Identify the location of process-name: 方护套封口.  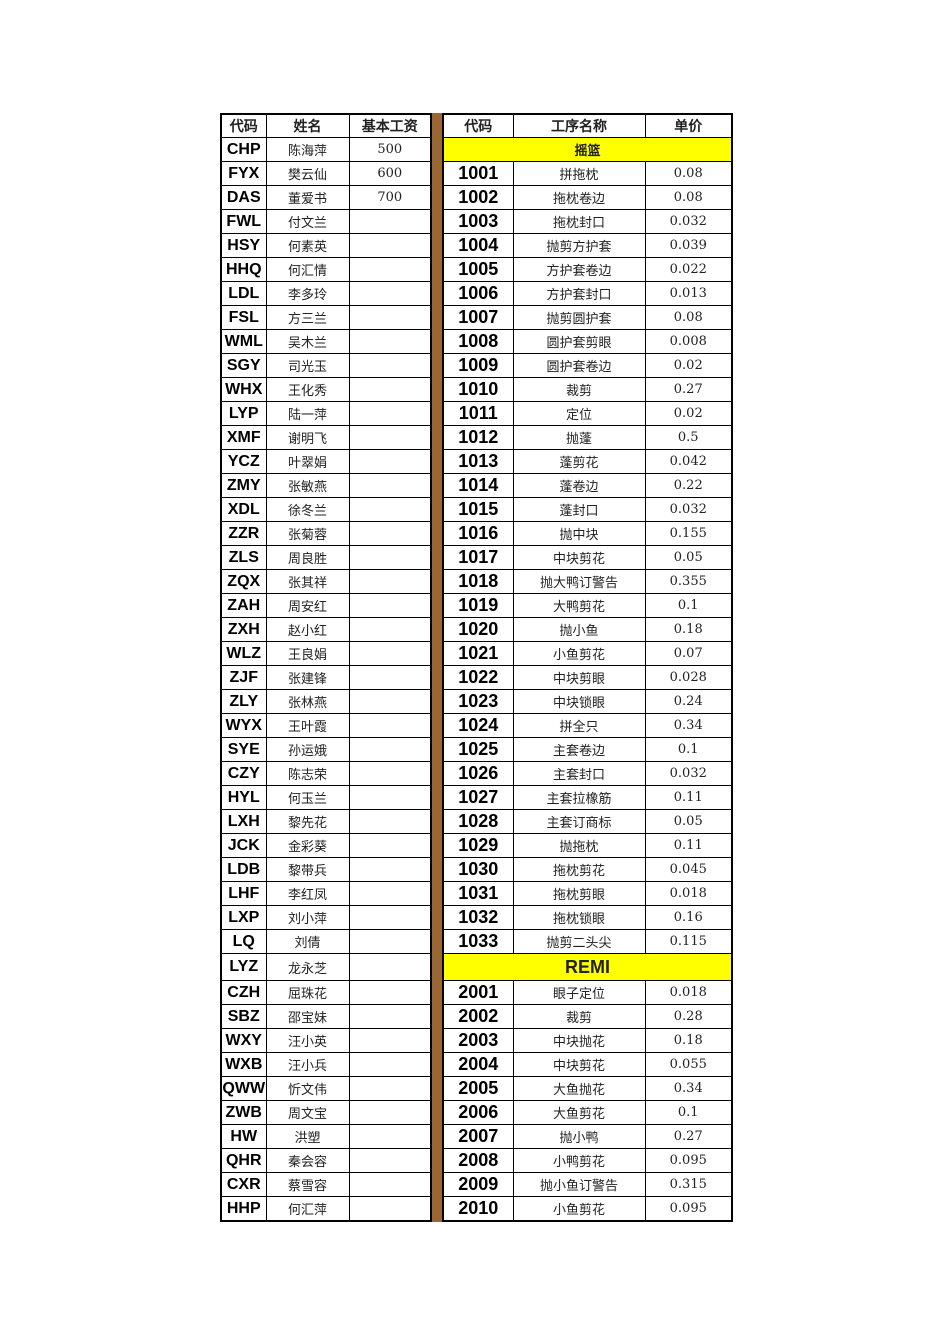
(579, 293).